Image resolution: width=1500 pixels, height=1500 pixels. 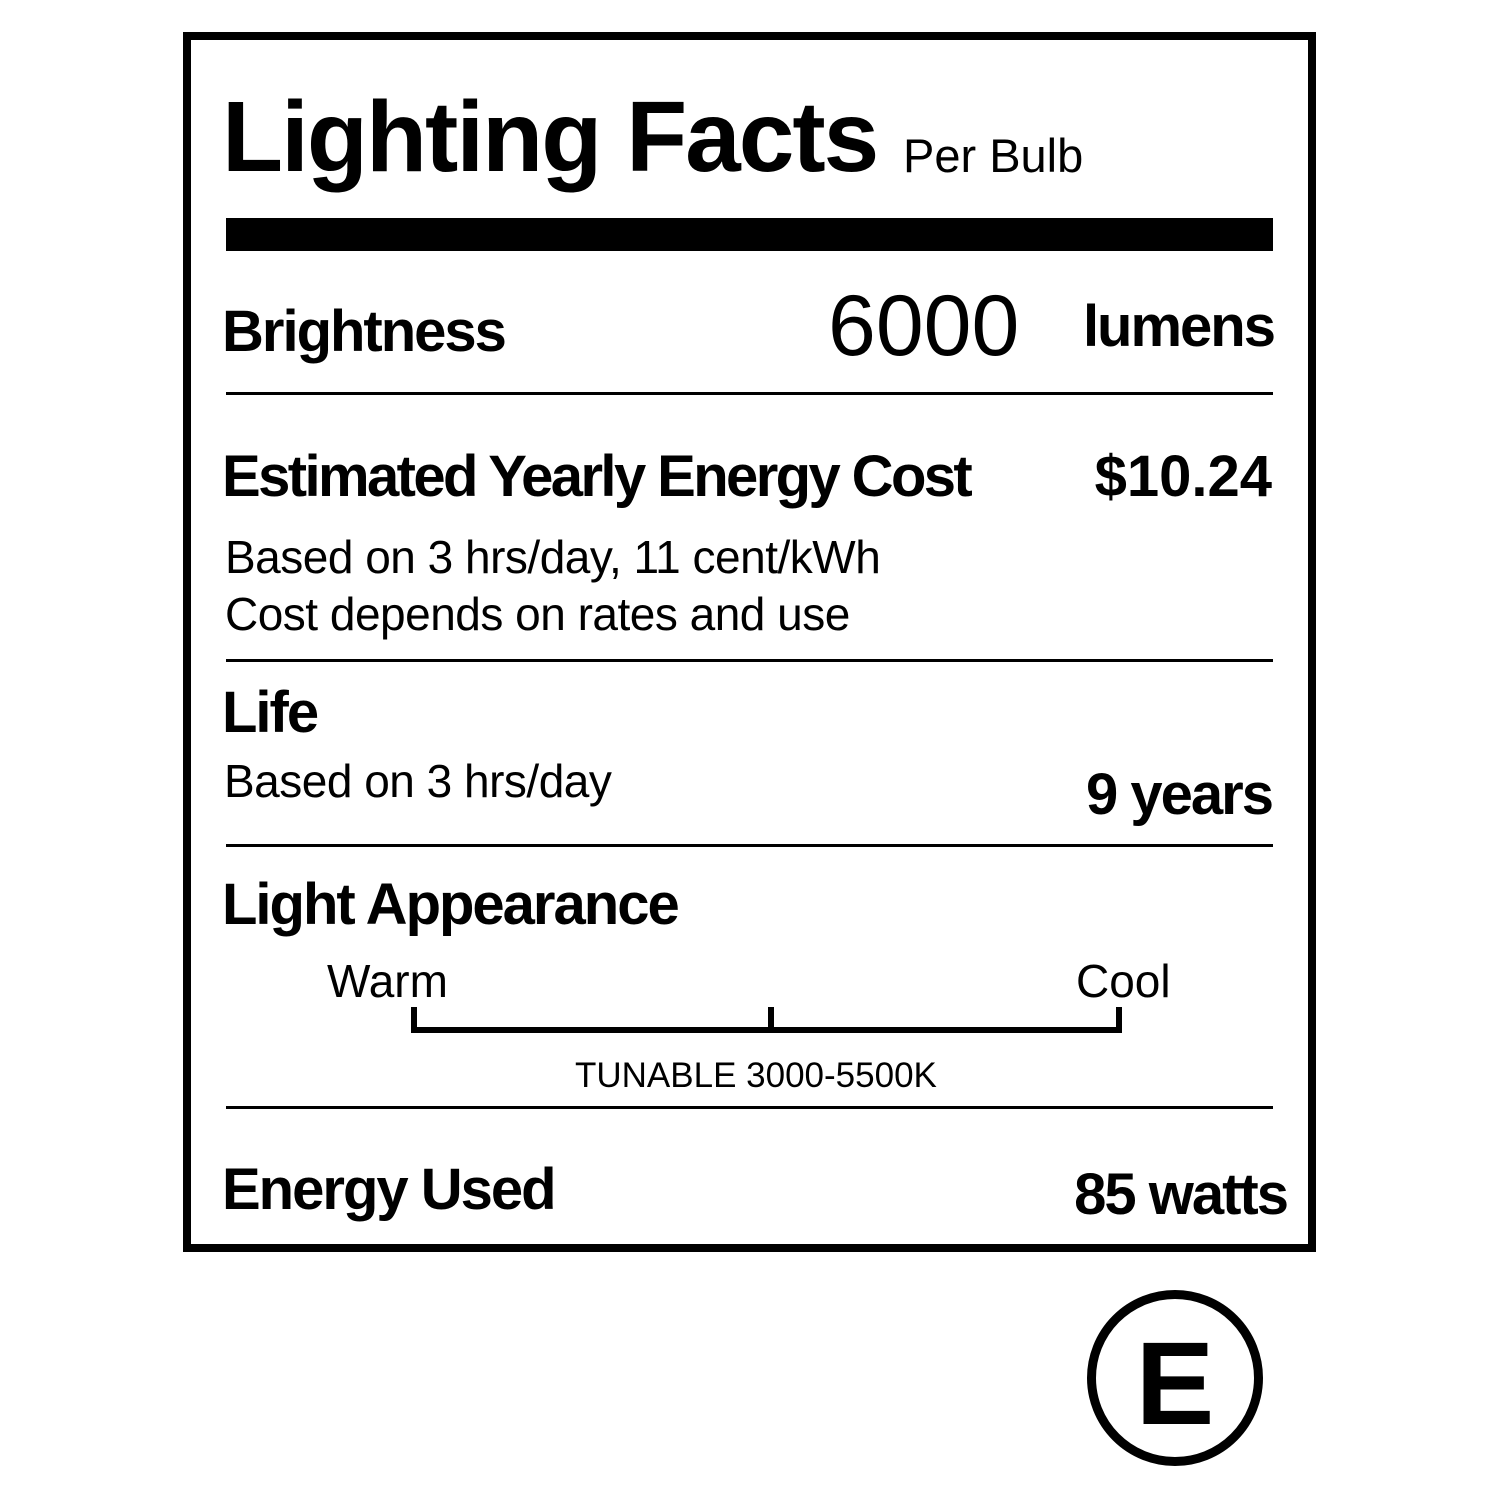 What do you see at coordinates (1181, 1194) in the screenshot?
I see `energy-value: 85 watts` at bounding box center [1181, 1194].